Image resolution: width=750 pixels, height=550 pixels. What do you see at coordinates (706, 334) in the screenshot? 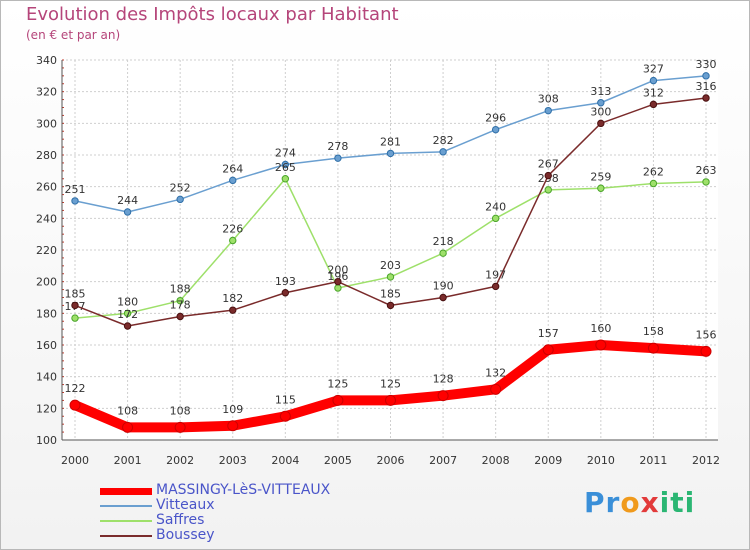
I see `data-label: 156` at bounding box center [706, 334].